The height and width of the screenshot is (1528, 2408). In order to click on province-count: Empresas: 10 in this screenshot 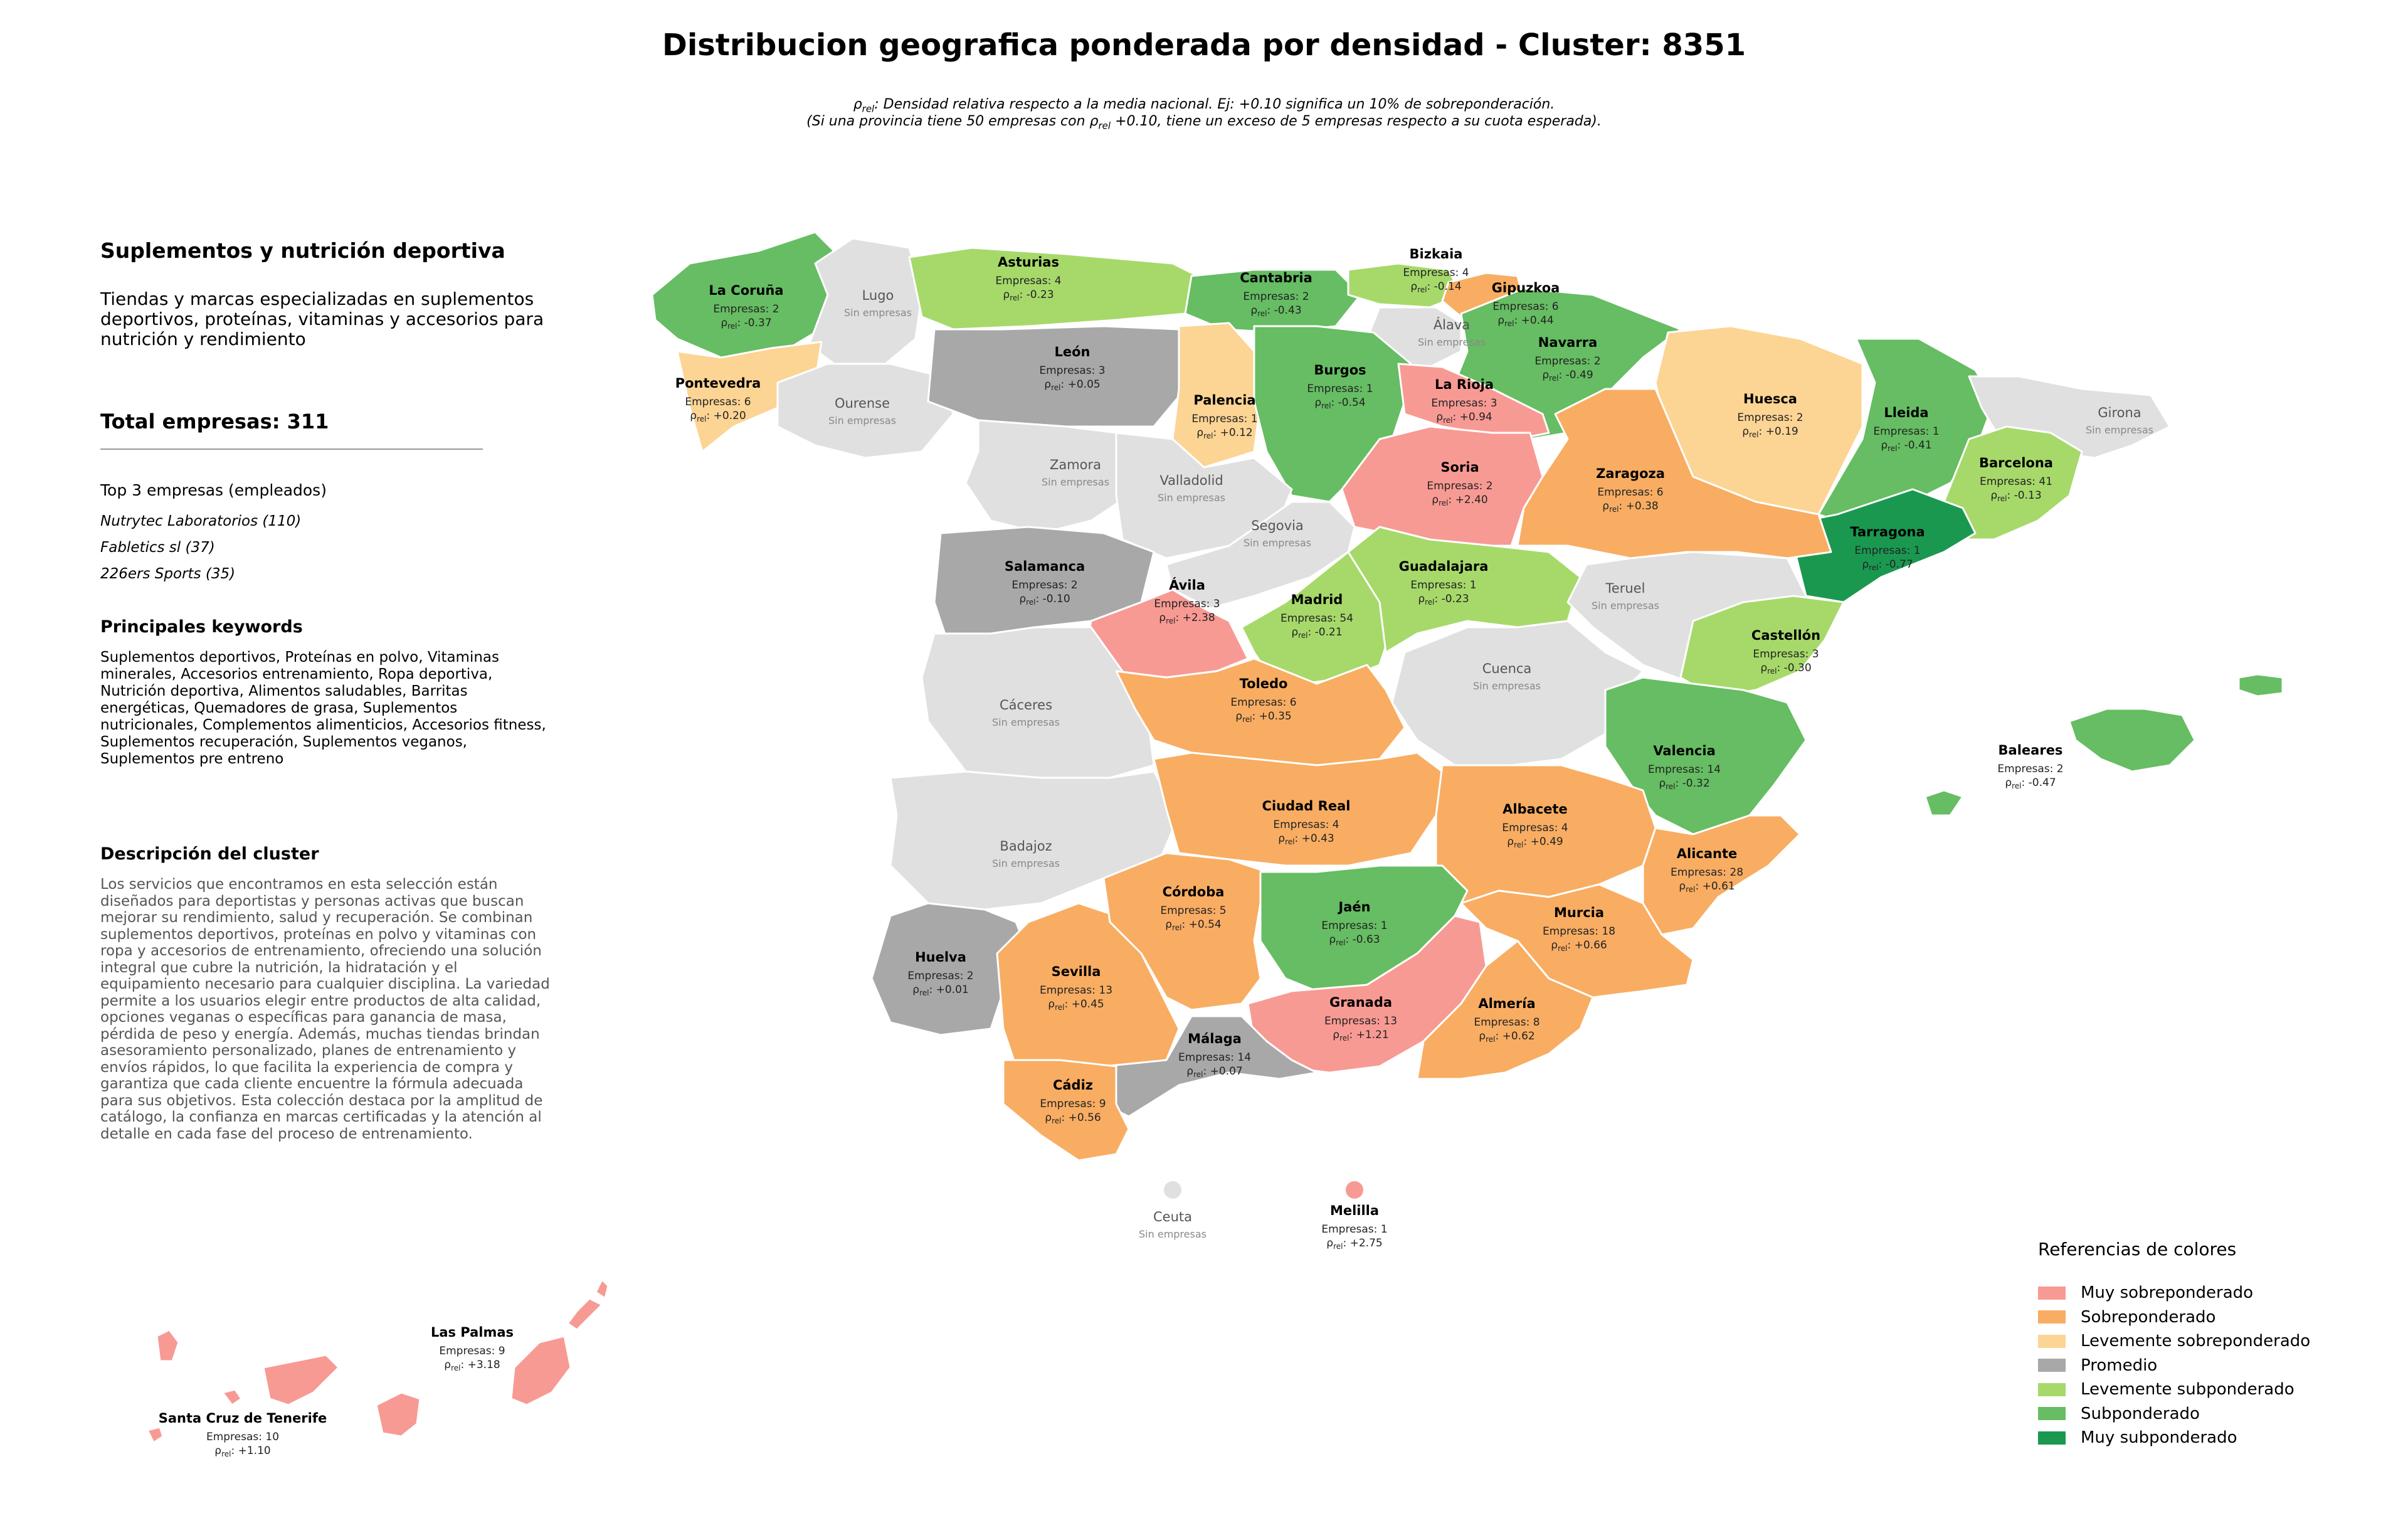, I will do `click(242, 1437)`.